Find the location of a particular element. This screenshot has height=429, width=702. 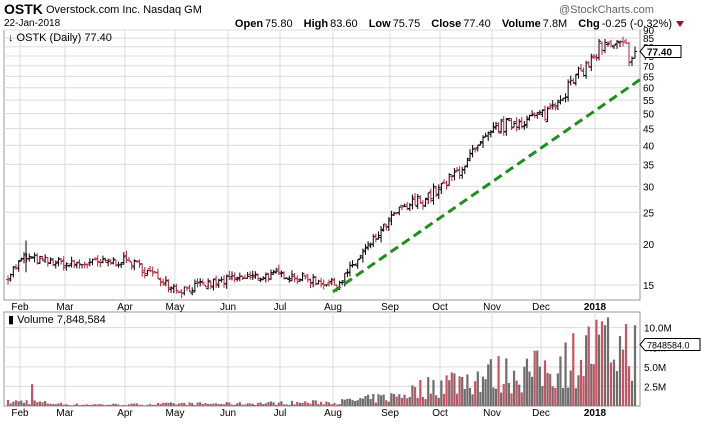

x-tick-label: Feb is located at coordinates (20, 307).